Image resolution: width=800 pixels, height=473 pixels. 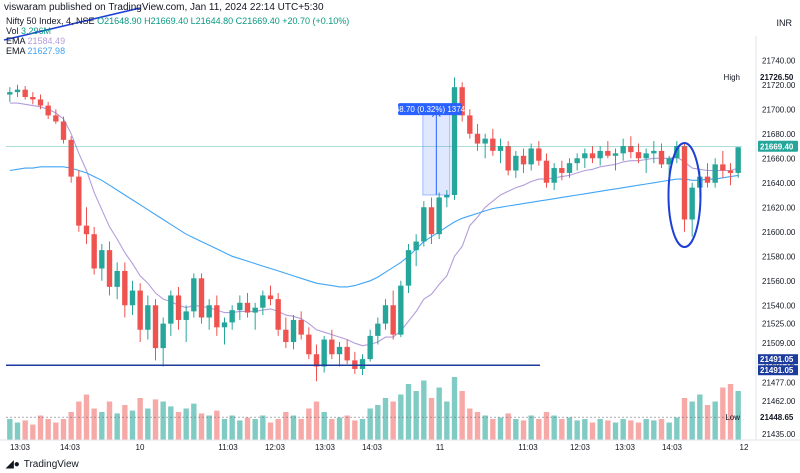 I want to click on legend-ema-2: EMA 21627.98, so click(x=36, y=51).